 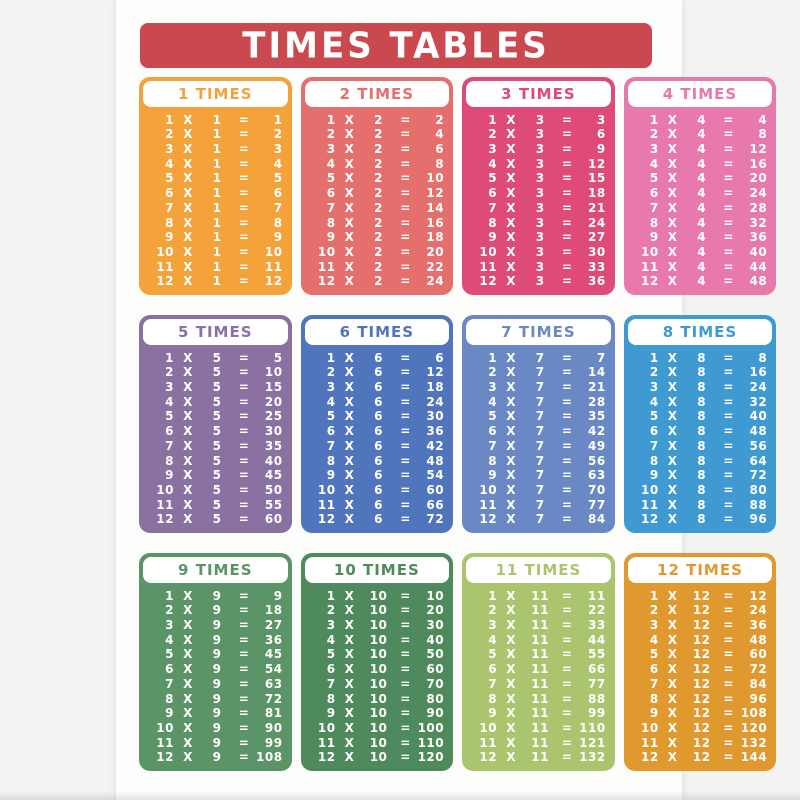 What do you see at coordinates (273, 387) in the screenshot?
I see `product-cell: 15` at bounding box center [273, 387].